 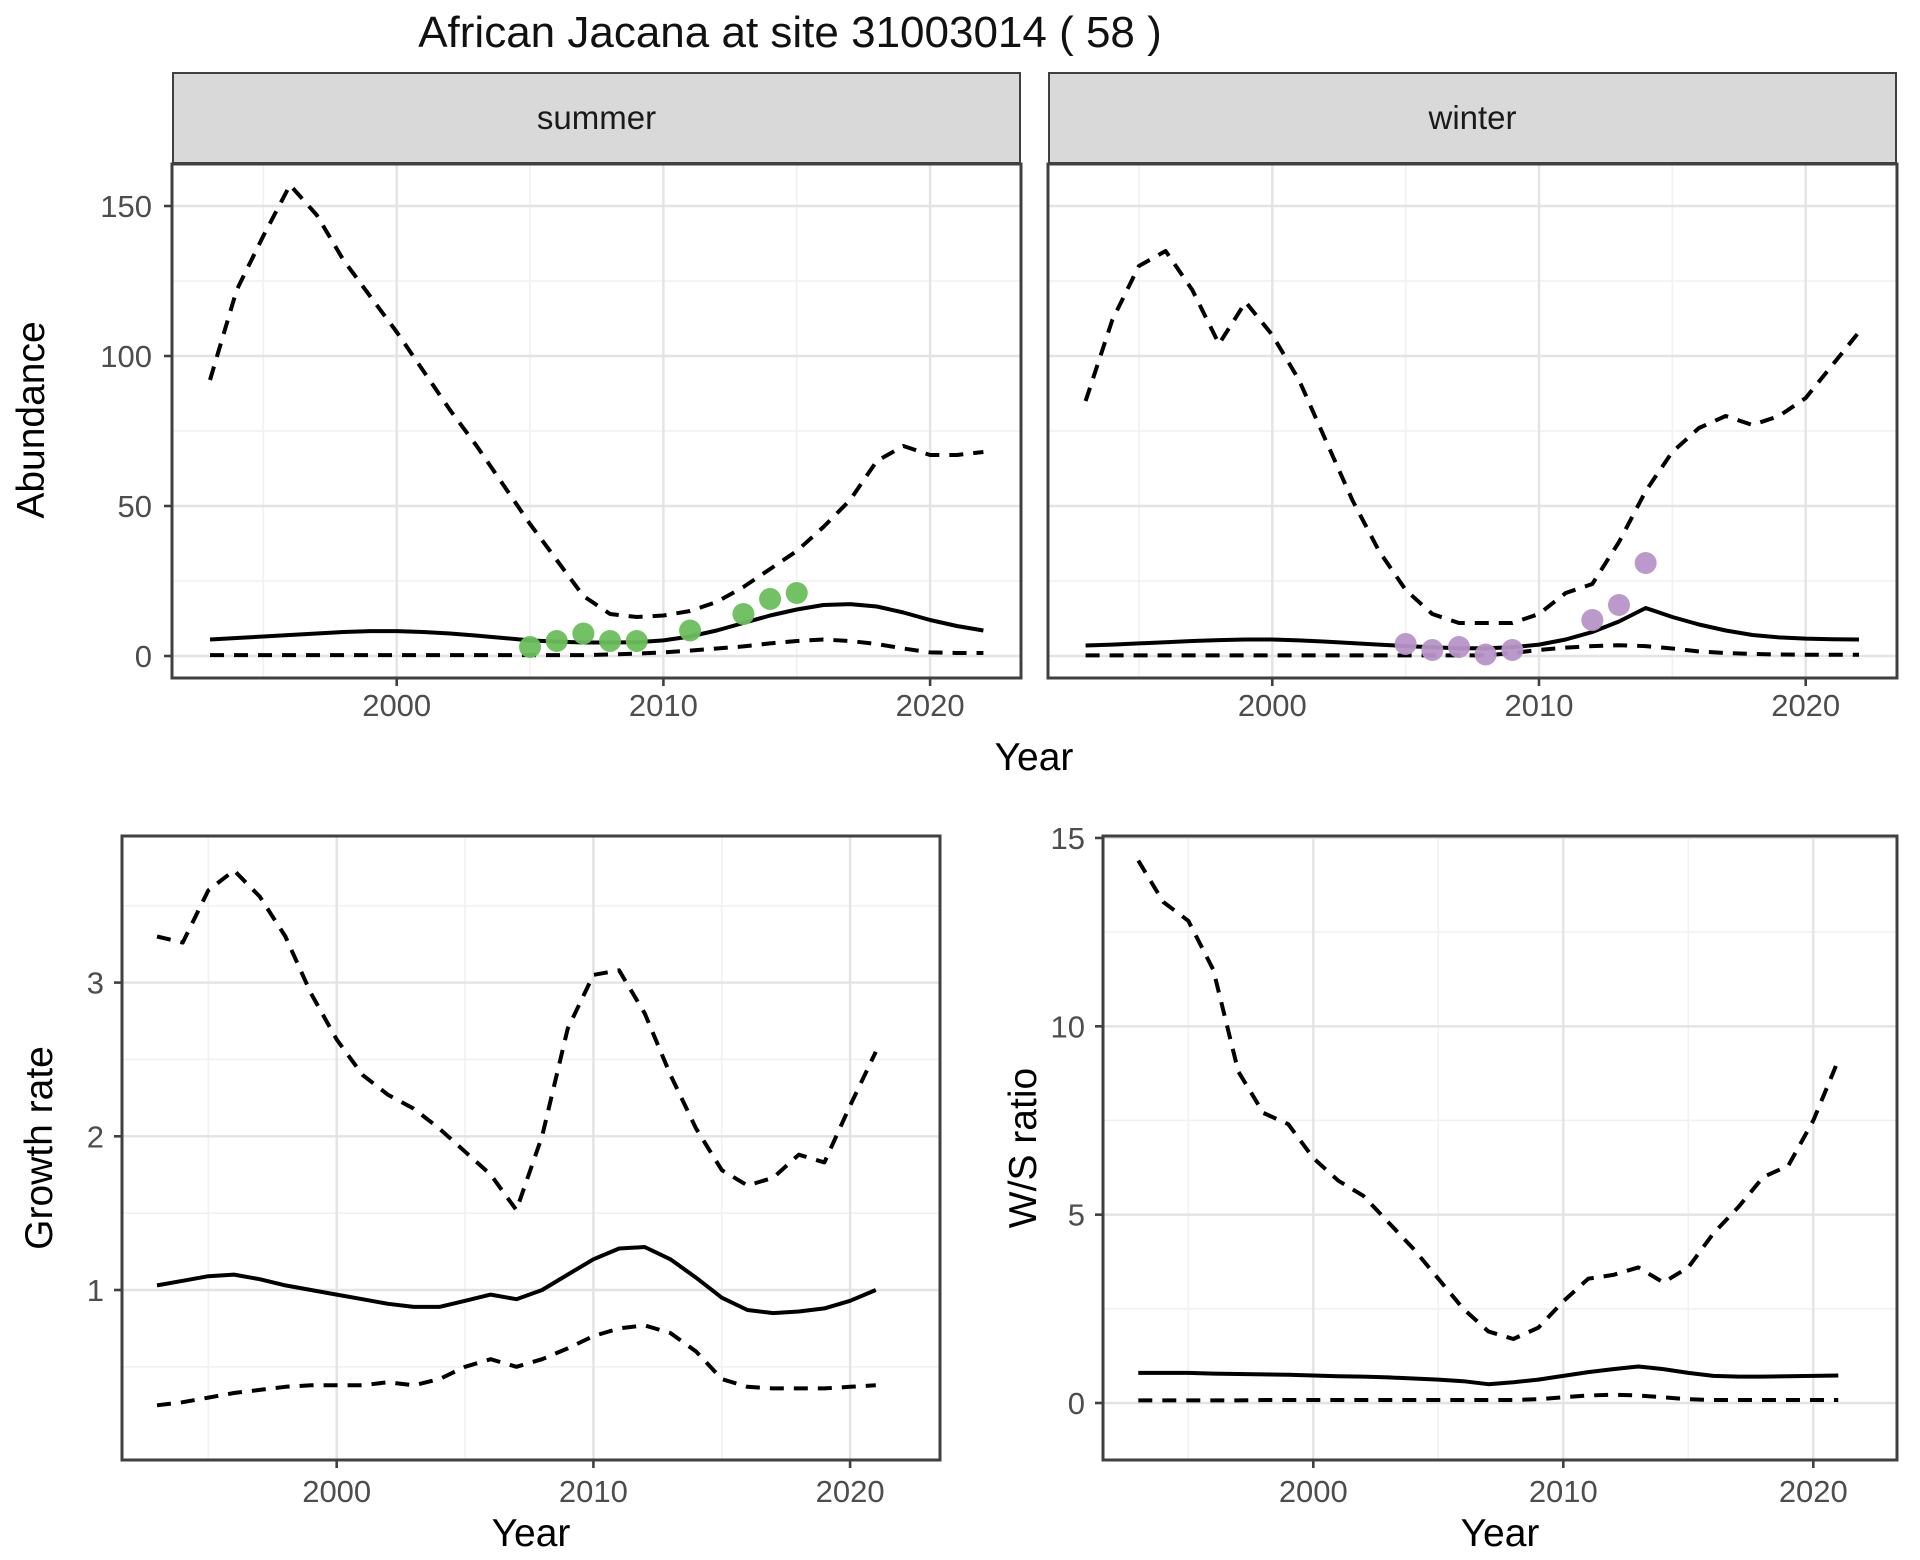 What do you see at coordinates (95, 1290) in the screenshot?
I see `y-tick-label: 1` at bounding box center [95, 1290].